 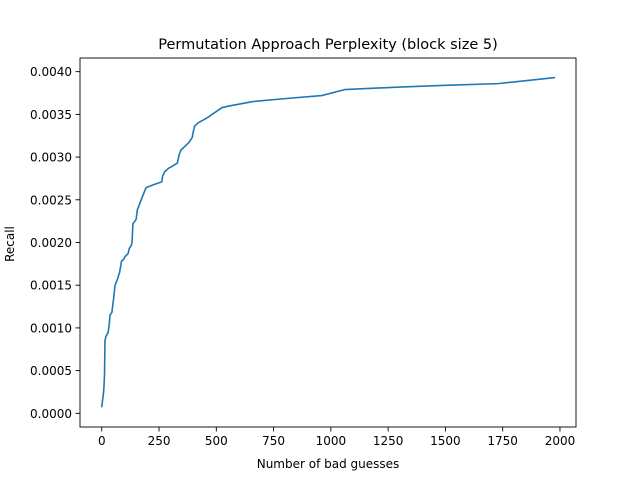 What do you see at coordinates (51, 158) in the screenshot?
I see `y-tick-label: 0.0030` at bounding box center [51, 158].